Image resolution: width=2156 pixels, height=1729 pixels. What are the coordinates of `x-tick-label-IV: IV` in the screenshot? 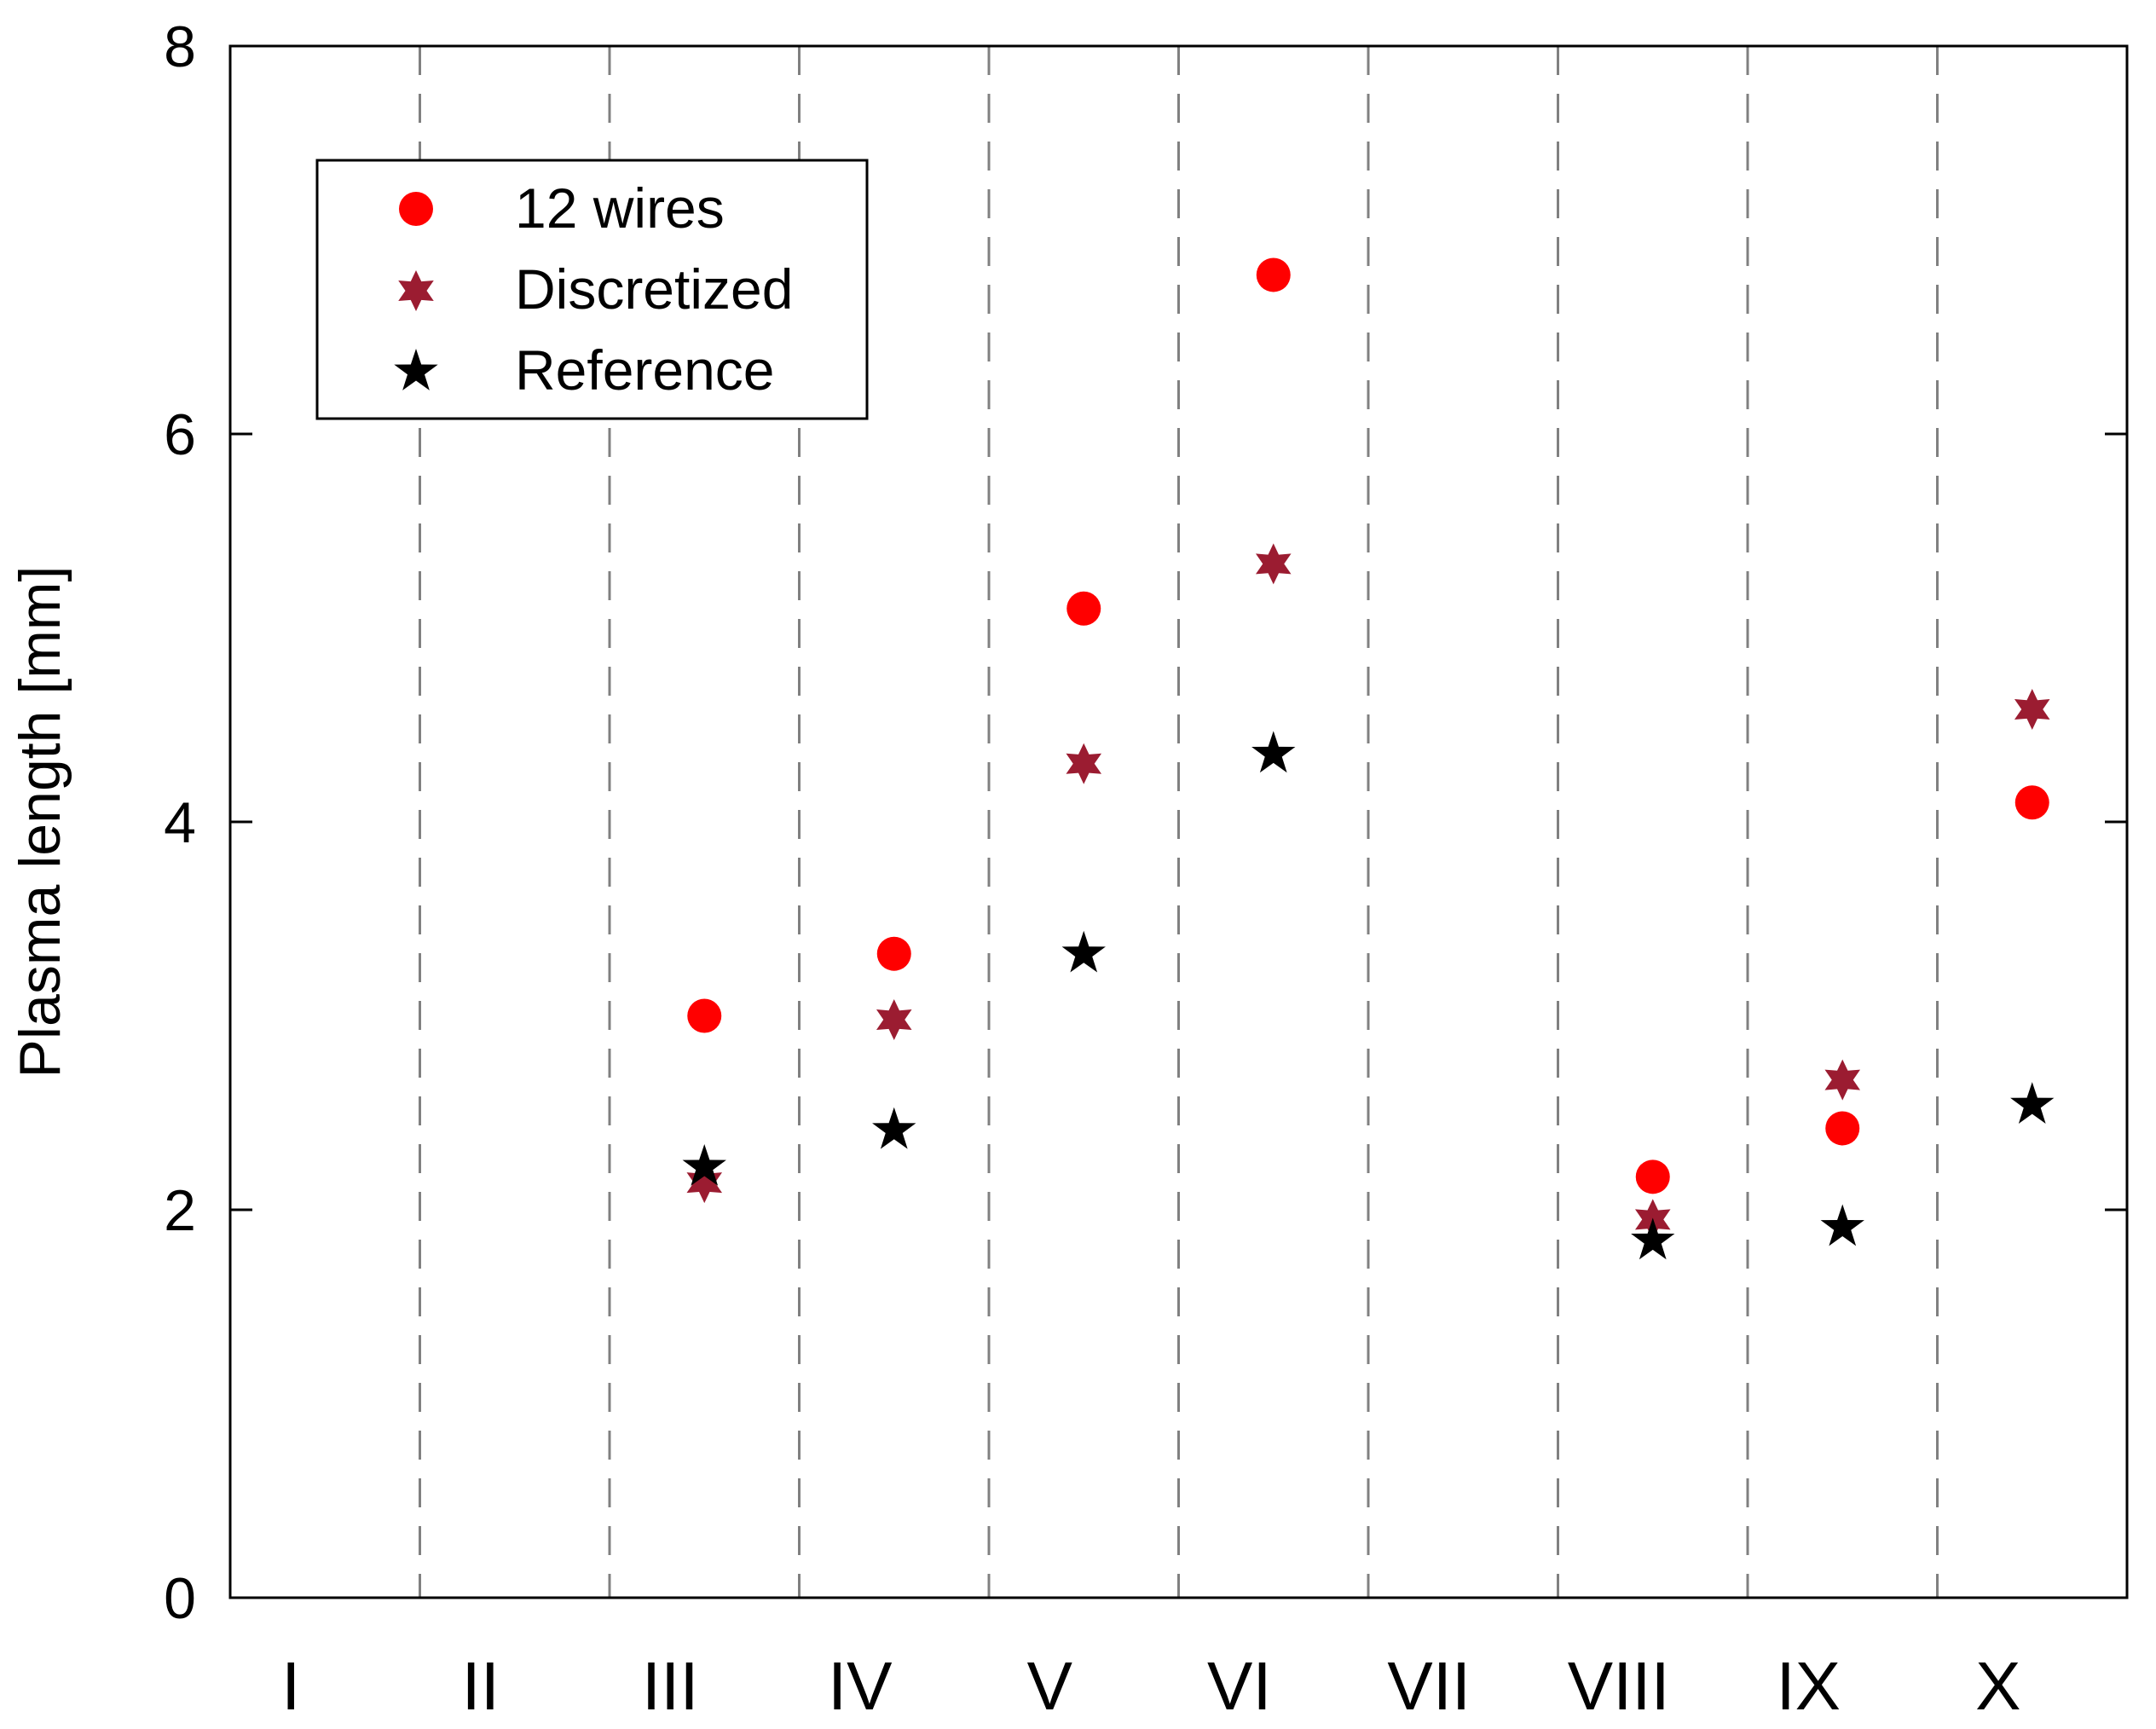 It's located at (861, 1686).